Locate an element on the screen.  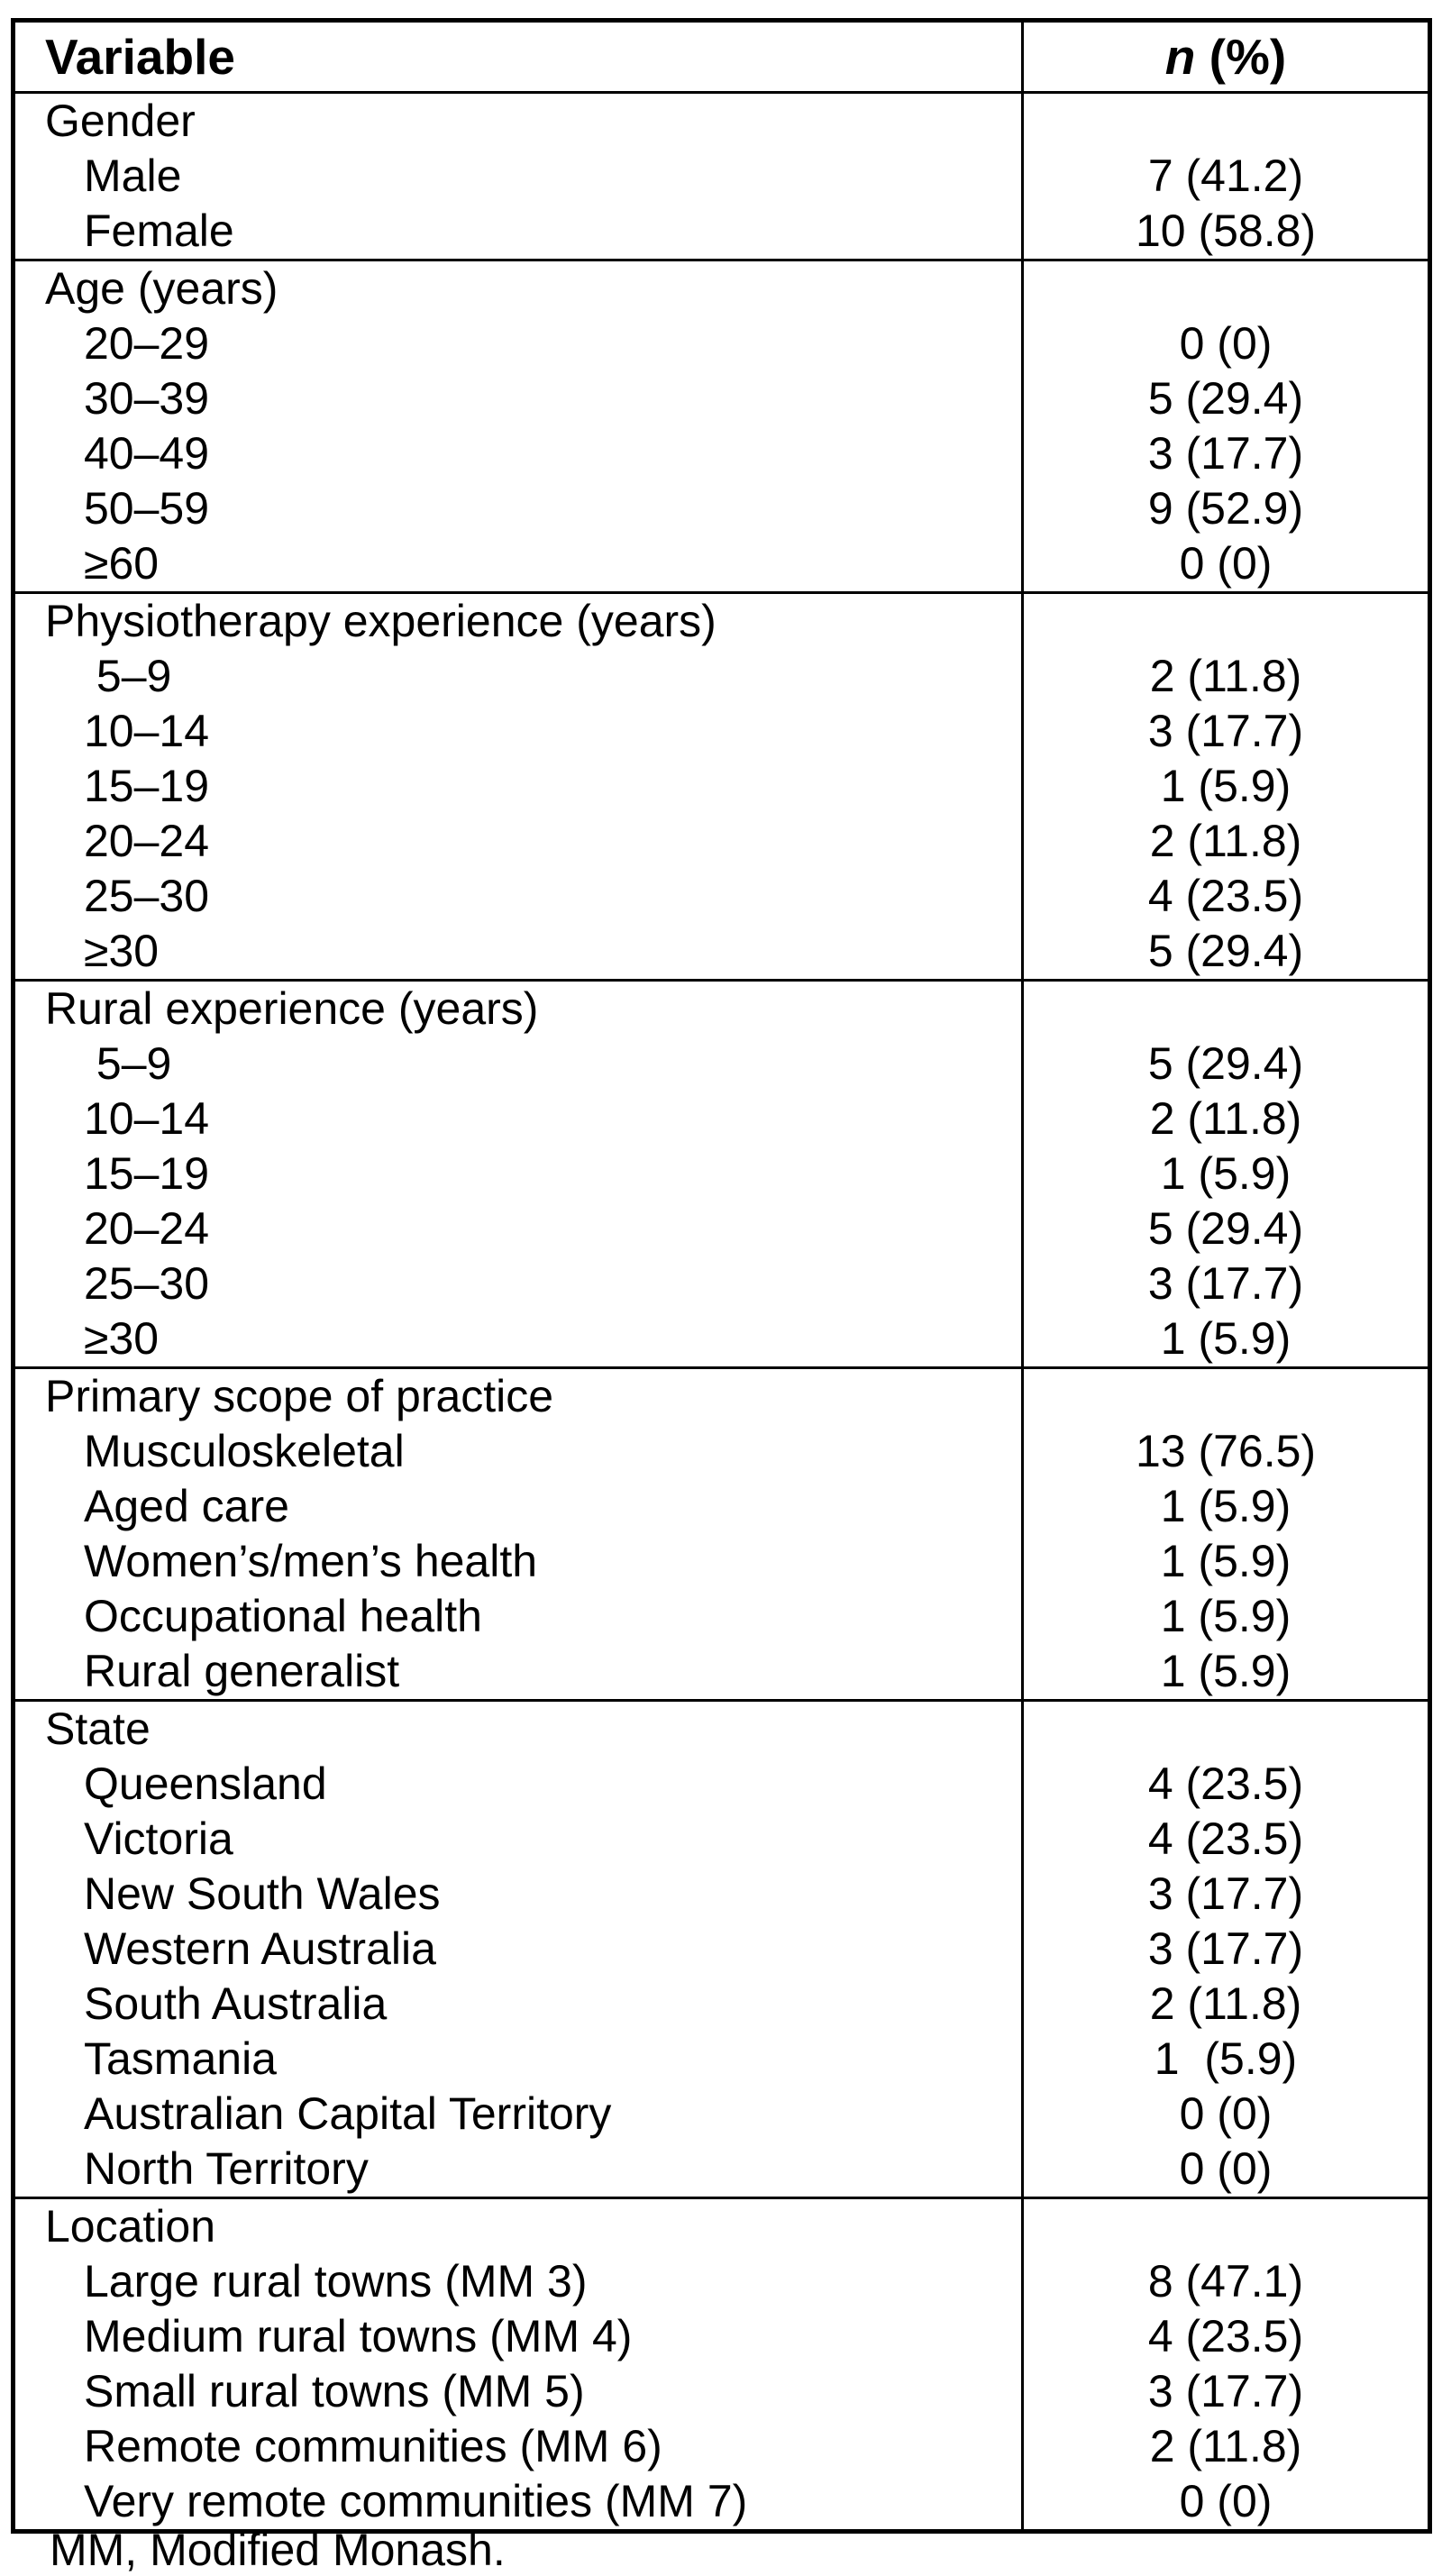
section-gender: Gender Male 7 (41.2) Female 10 (58.8) is located at coordinates (721, 176).